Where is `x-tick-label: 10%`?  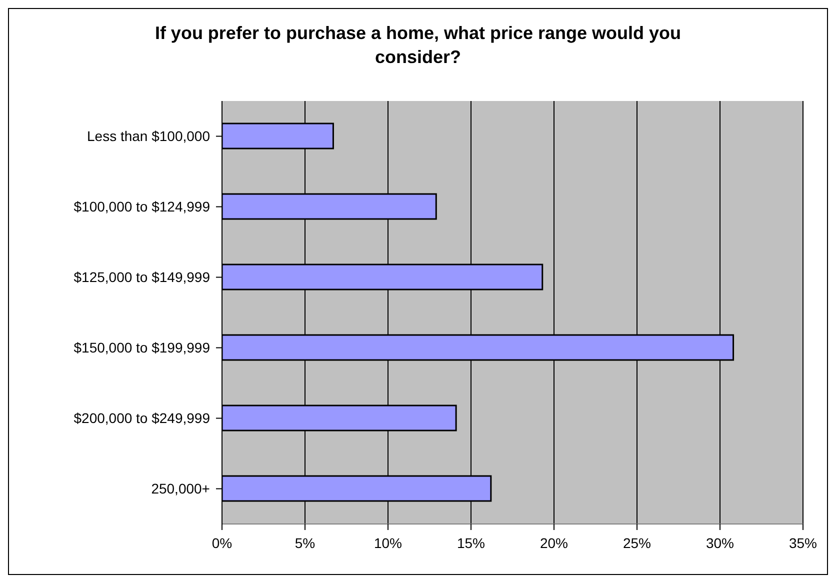
x-tick-label: 10% is located at coordinates (388, 542).